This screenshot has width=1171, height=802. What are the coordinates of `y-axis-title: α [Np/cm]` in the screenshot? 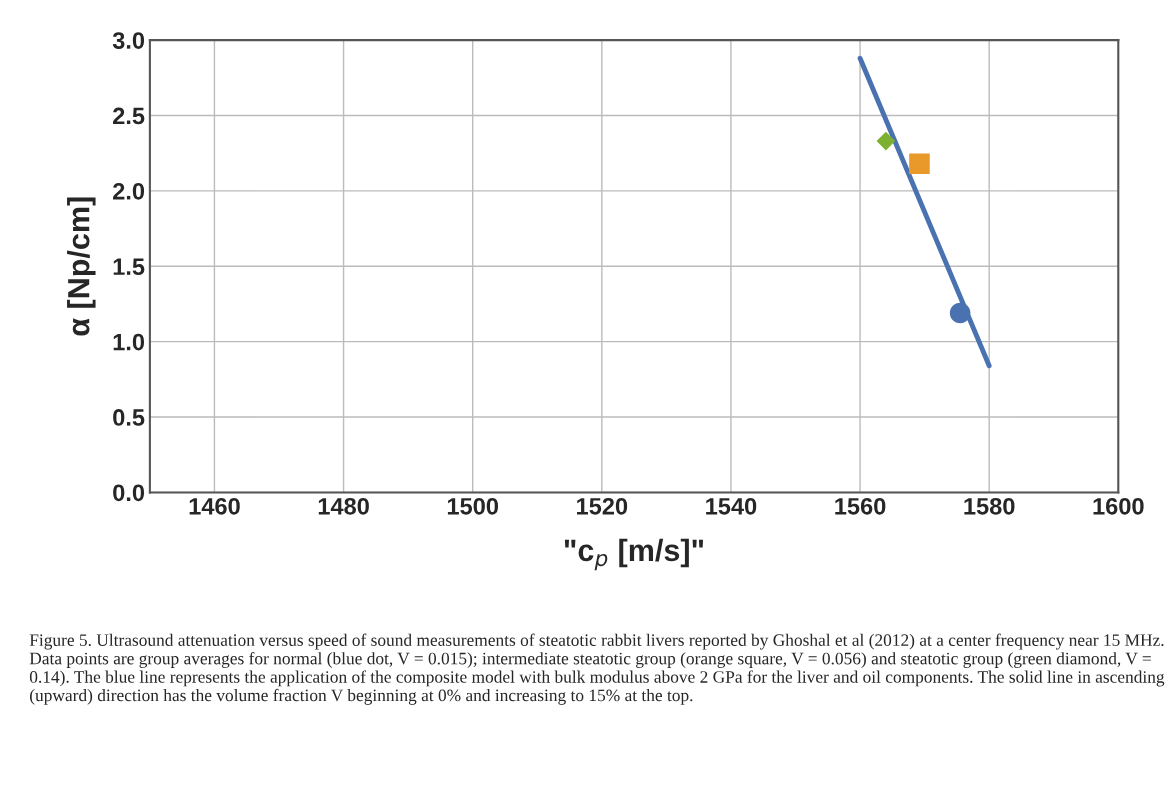 It's located at (81, 266).